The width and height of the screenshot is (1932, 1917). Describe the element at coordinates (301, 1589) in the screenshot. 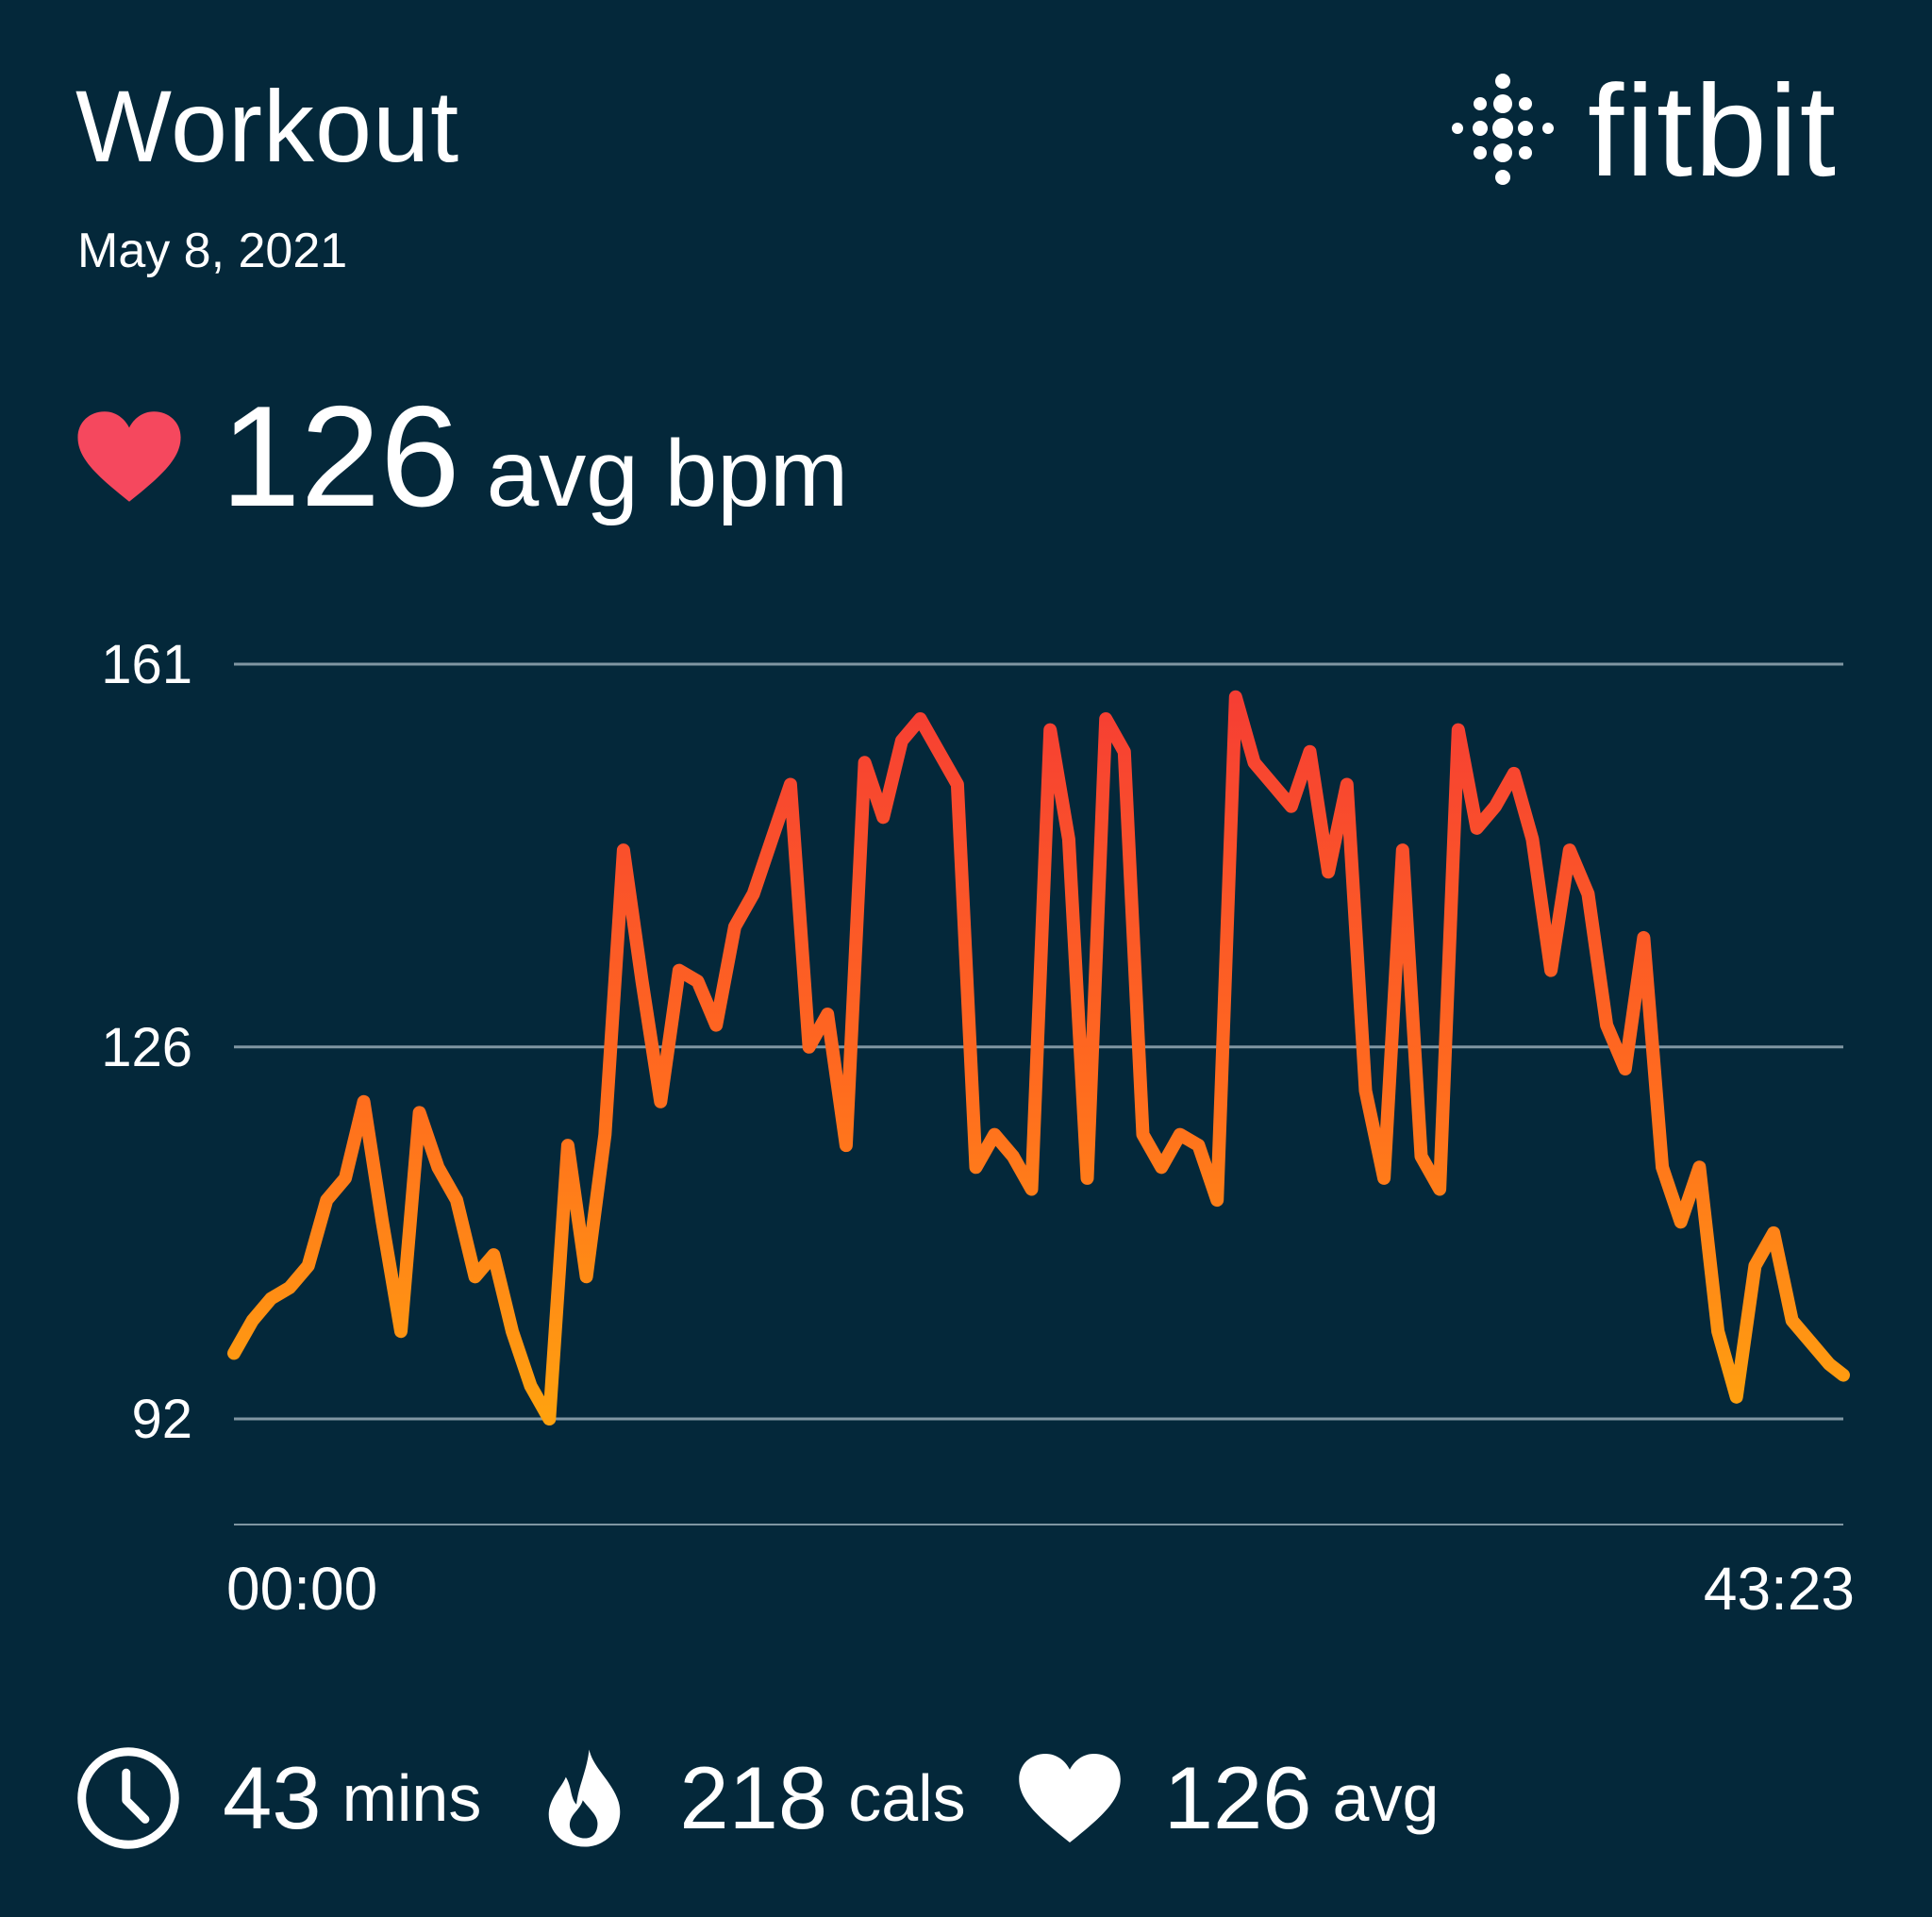

I see `x-tick-start: 00:00` at that location.